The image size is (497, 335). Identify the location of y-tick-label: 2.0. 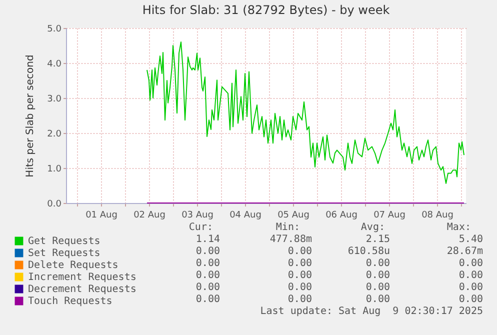
(54, 135).